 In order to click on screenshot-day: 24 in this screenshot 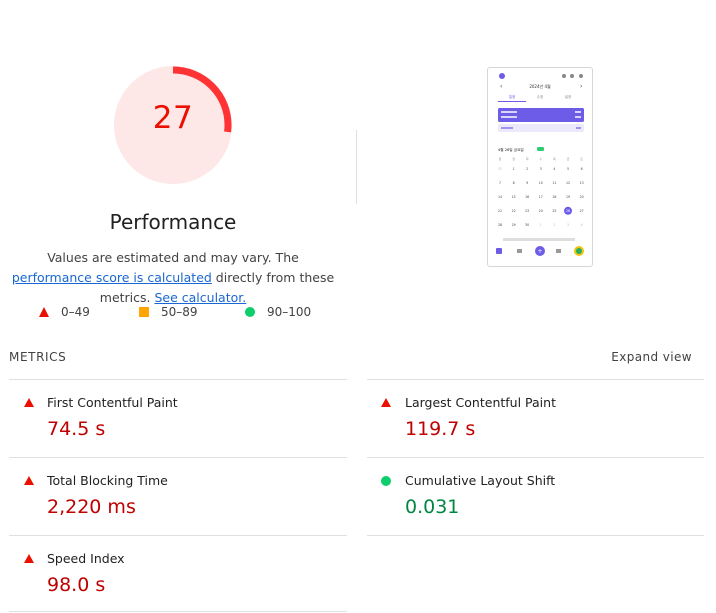, I will do `click(541, 211)`.